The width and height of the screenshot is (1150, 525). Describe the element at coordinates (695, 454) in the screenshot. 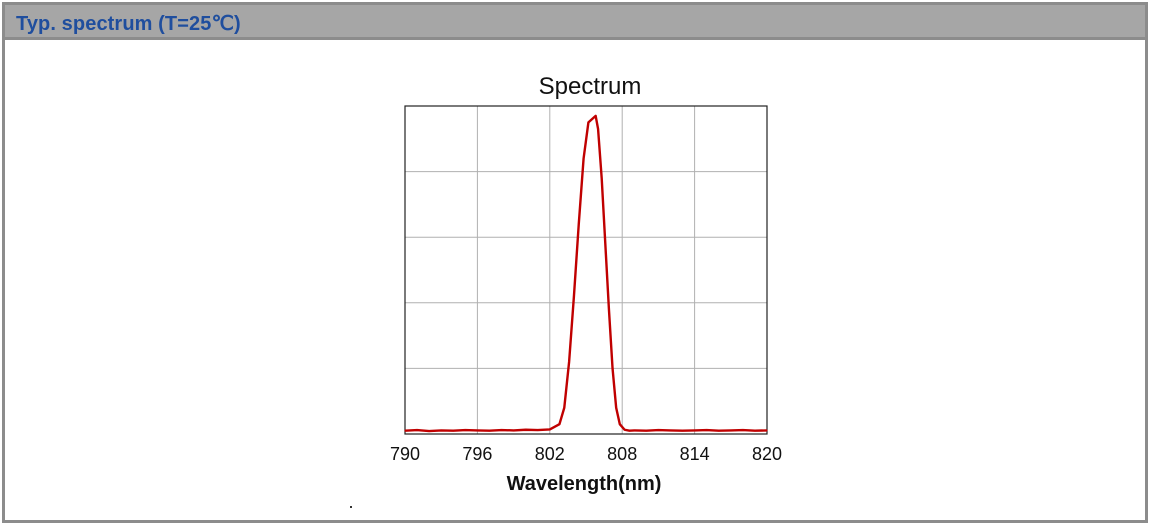

I see `x-tick-label: 814` at that location.